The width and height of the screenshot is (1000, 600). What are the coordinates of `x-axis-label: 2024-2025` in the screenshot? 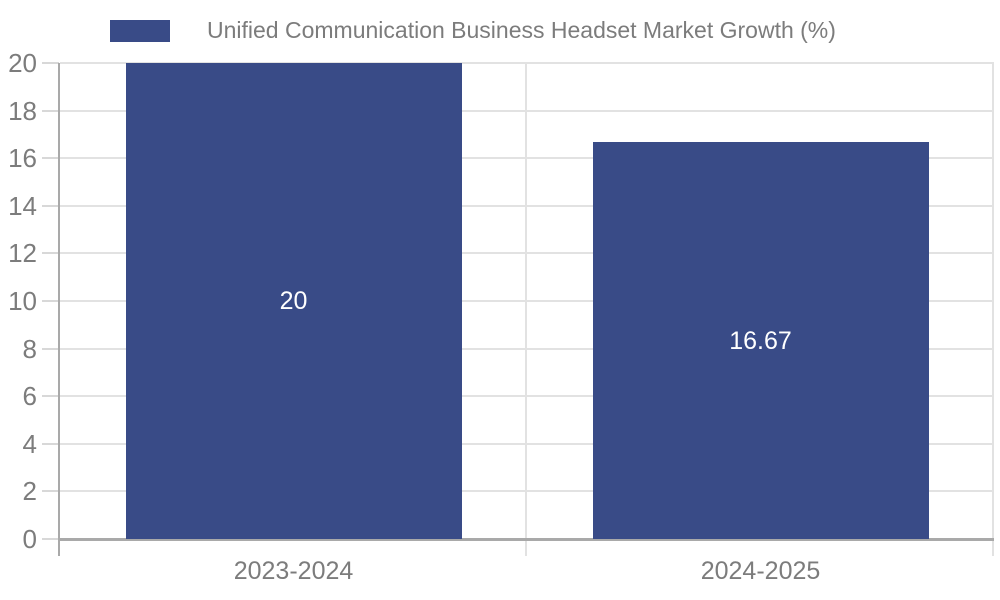 It's located at (760, 571).